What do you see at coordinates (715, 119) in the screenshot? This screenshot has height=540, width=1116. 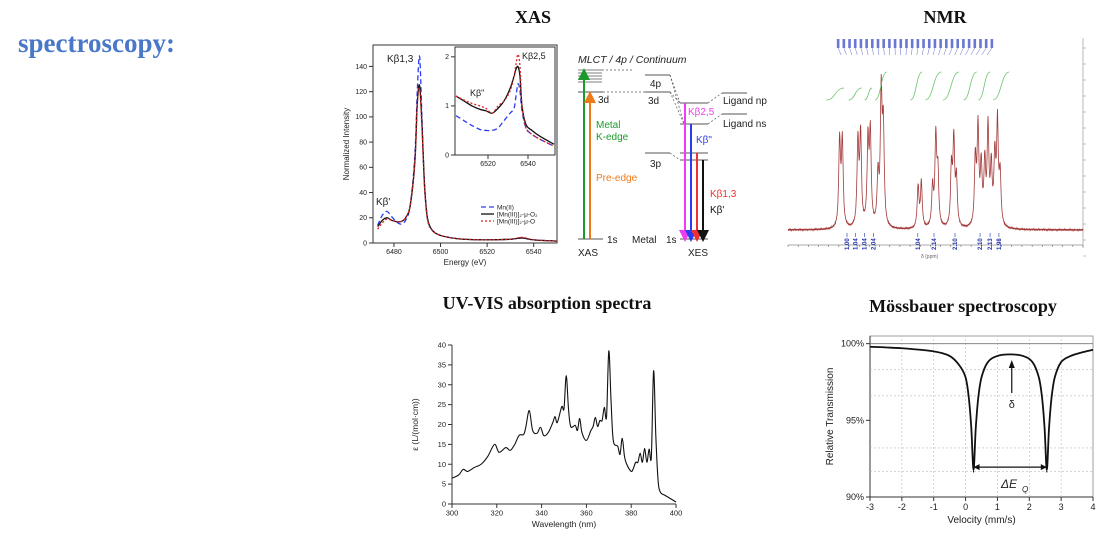 I see `ligand-ns-connector` at bounding box center [715, 119].